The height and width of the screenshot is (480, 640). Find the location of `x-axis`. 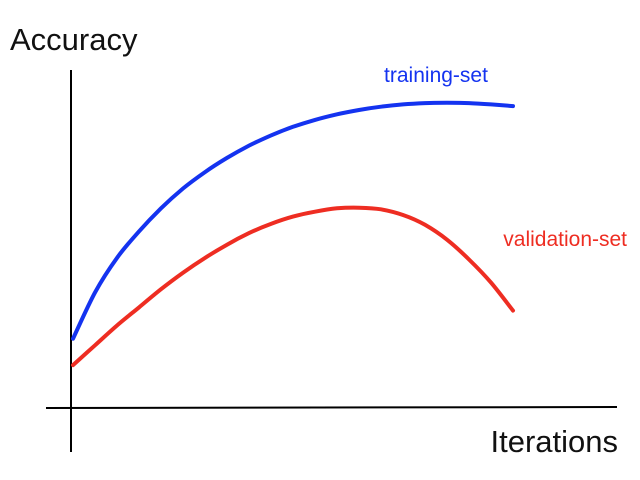

x-axis is located at coordinates (331, 407).